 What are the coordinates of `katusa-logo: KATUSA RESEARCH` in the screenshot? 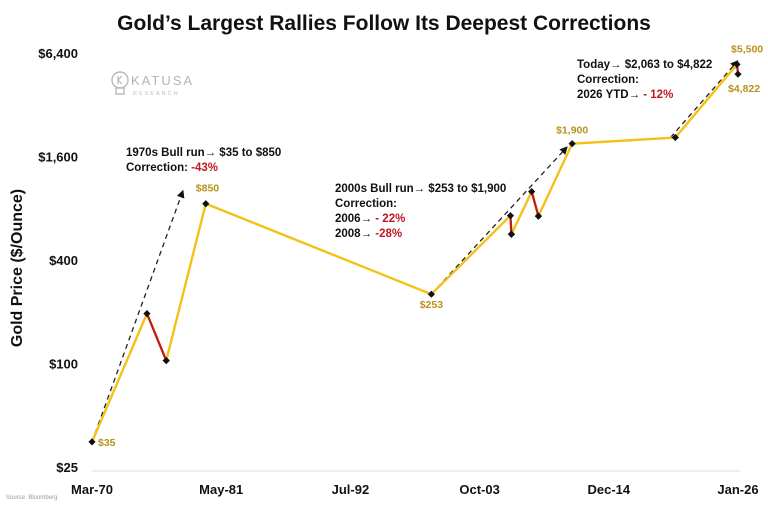 It's located at (152, 84).